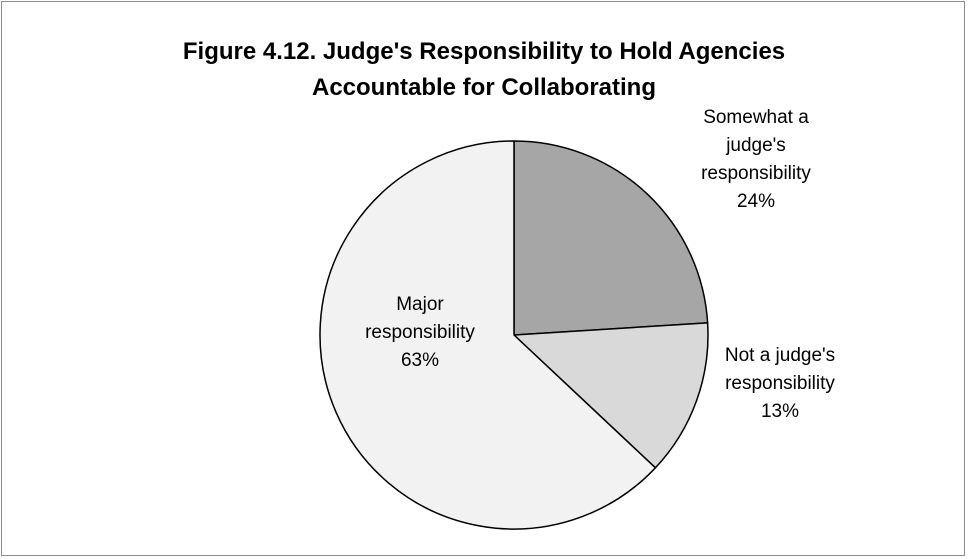  Describe the element at coordinates (420, 304) in the screenshot. I see `slice-label-line-2-0: Major` at that location.